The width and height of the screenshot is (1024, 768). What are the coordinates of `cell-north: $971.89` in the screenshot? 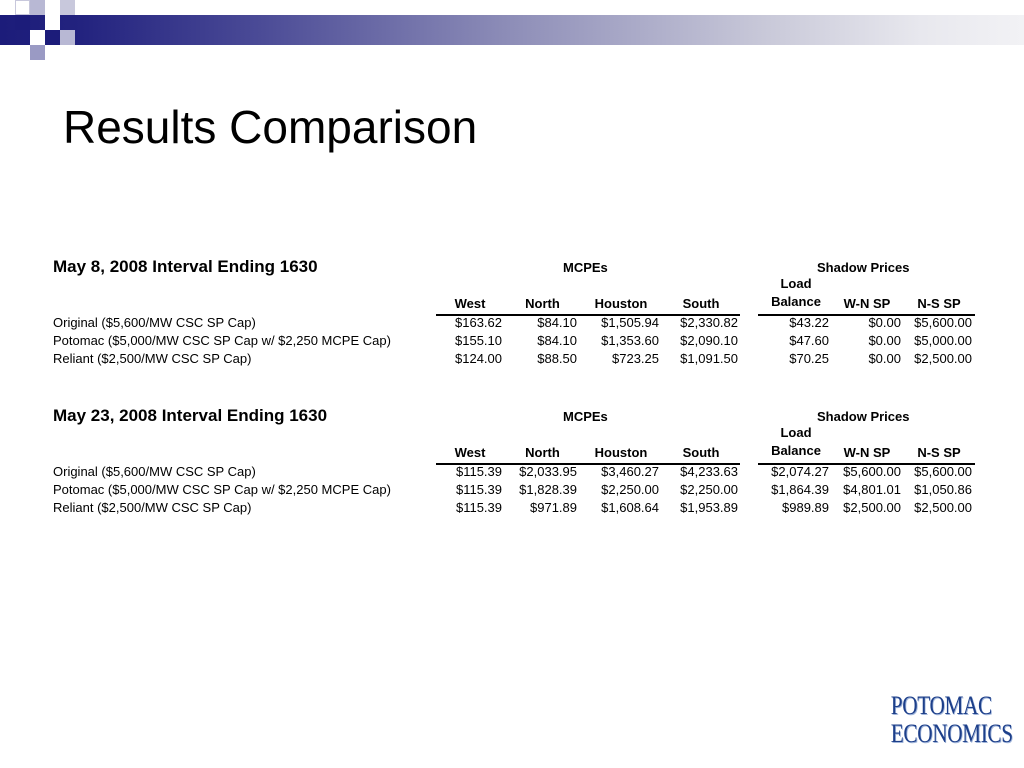 It's located at (553, 507).